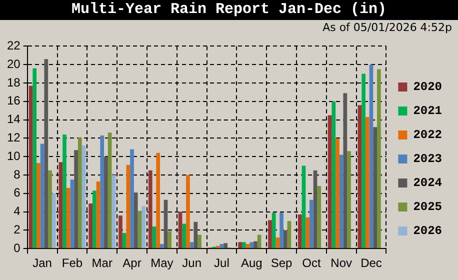 This screenshot has height=280, width=458. I want to click on y-tick-label: 12, so click(13, 137).